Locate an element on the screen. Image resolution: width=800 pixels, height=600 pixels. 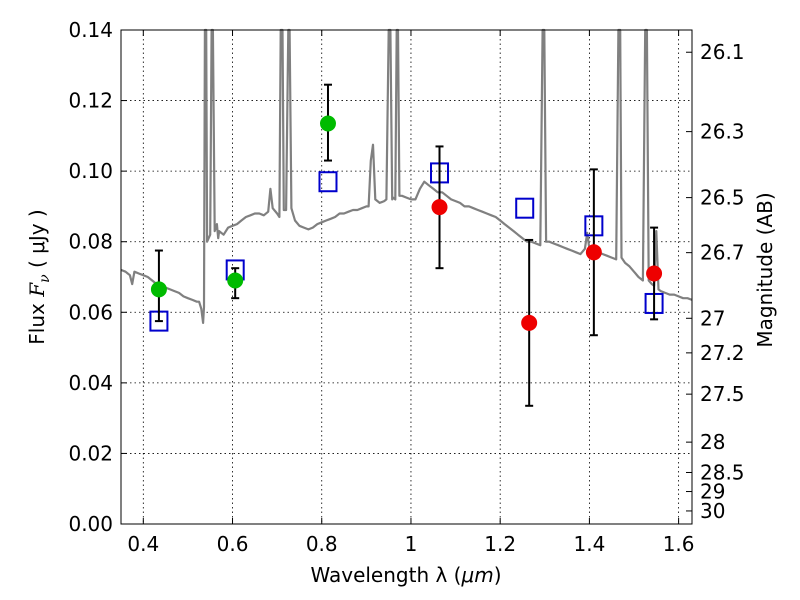
y-tick-label: 0.02 is located at coordinates (90, 453).